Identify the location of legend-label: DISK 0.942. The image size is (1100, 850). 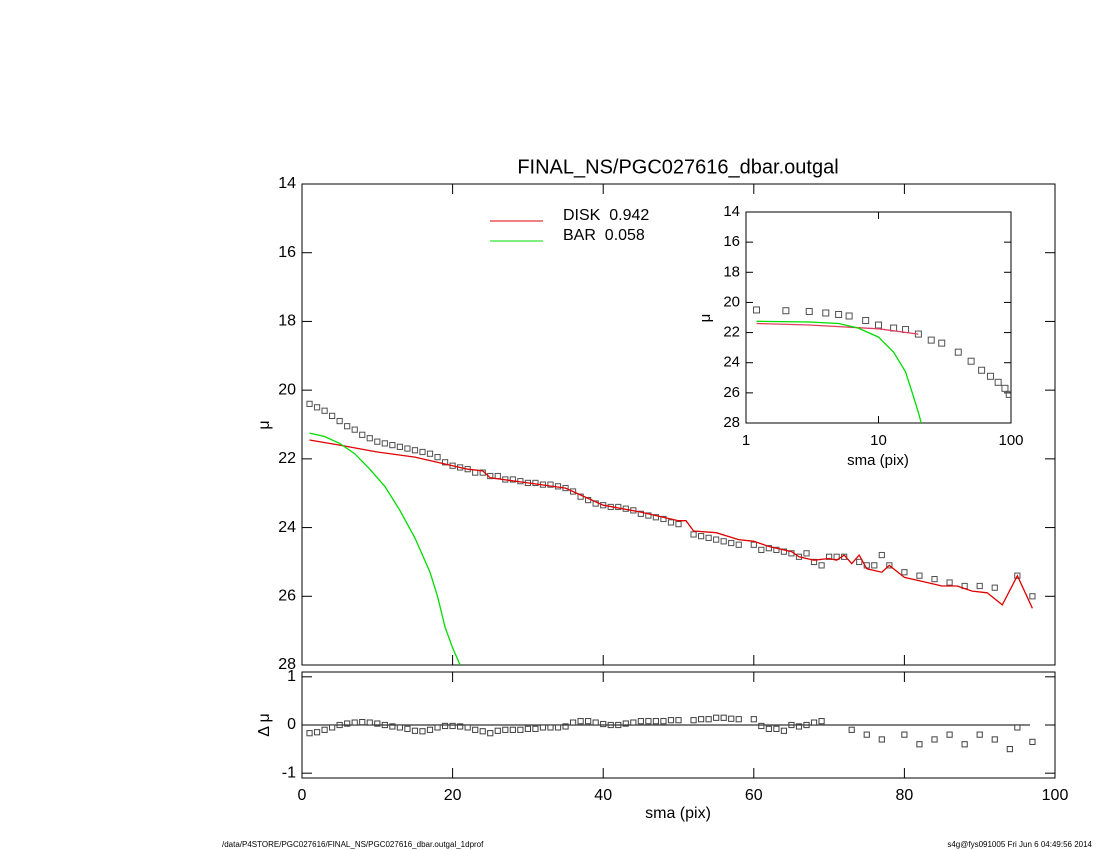
(606, 215).